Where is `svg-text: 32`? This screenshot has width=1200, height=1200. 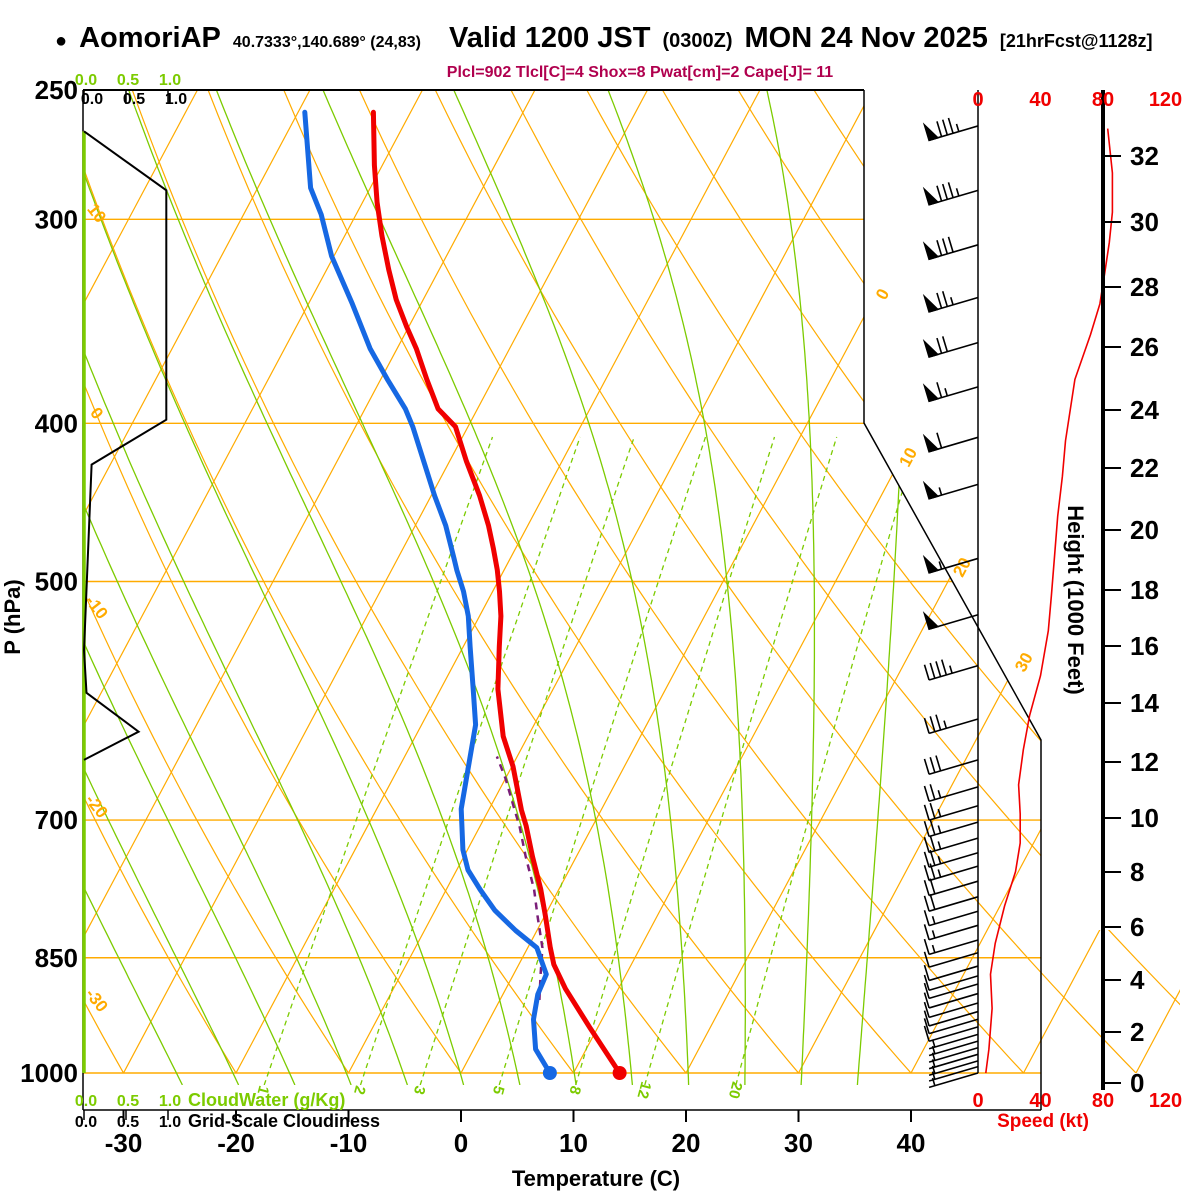 svg-text: 32 is located at coordinates (1144, 156).